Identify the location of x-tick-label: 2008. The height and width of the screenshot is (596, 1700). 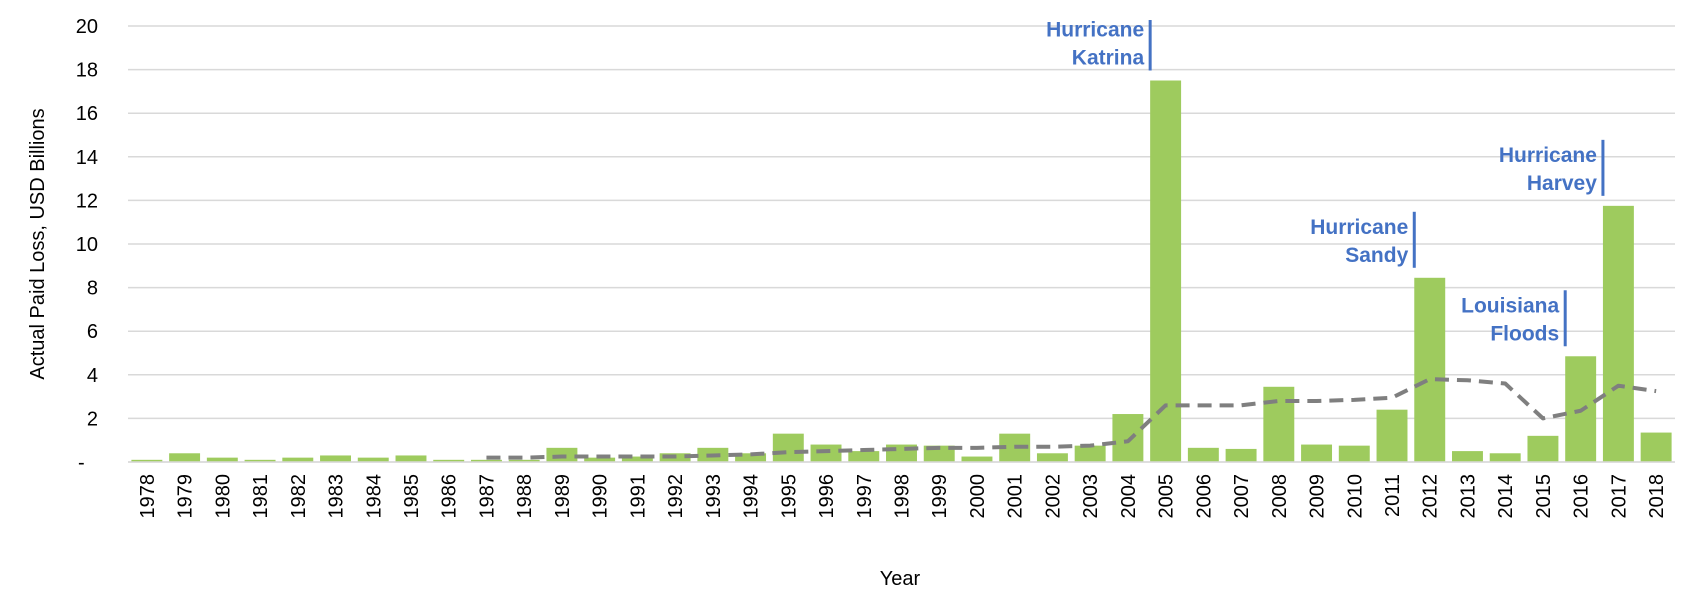
(1280, 496).